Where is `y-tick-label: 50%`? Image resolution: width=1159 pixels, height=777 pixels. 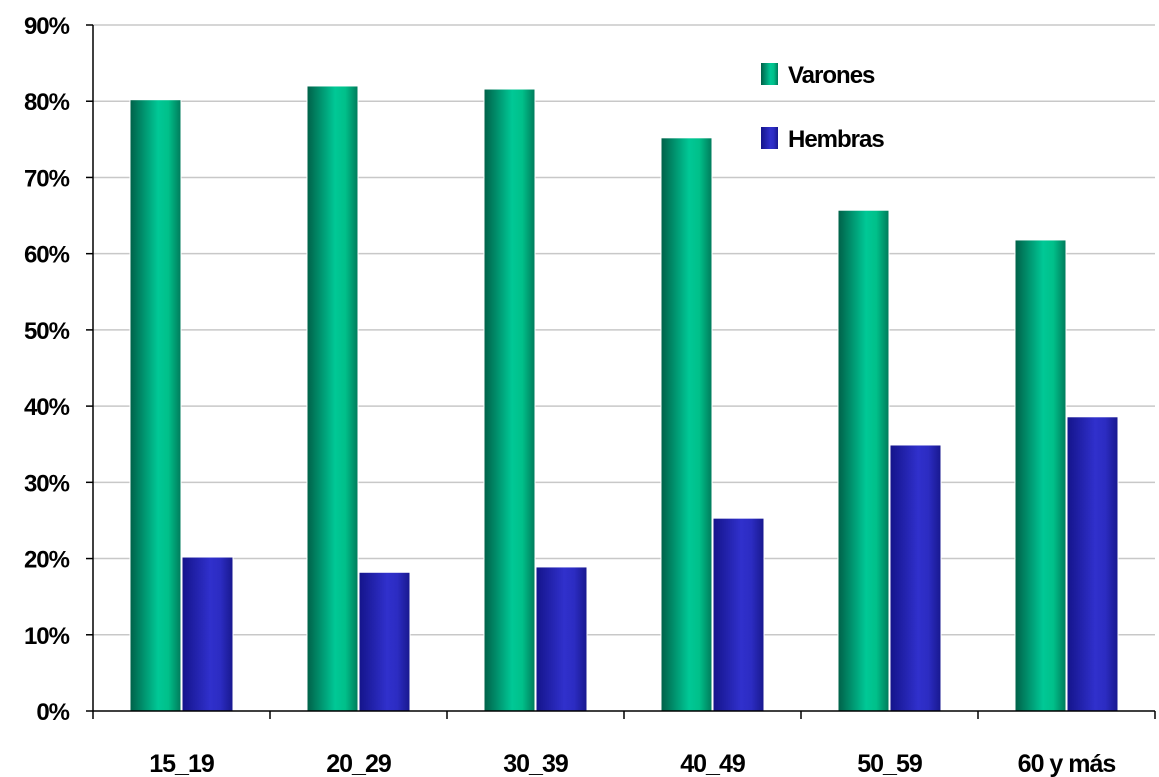
y-tick-label: 50% is located at coordinates (47, 331).